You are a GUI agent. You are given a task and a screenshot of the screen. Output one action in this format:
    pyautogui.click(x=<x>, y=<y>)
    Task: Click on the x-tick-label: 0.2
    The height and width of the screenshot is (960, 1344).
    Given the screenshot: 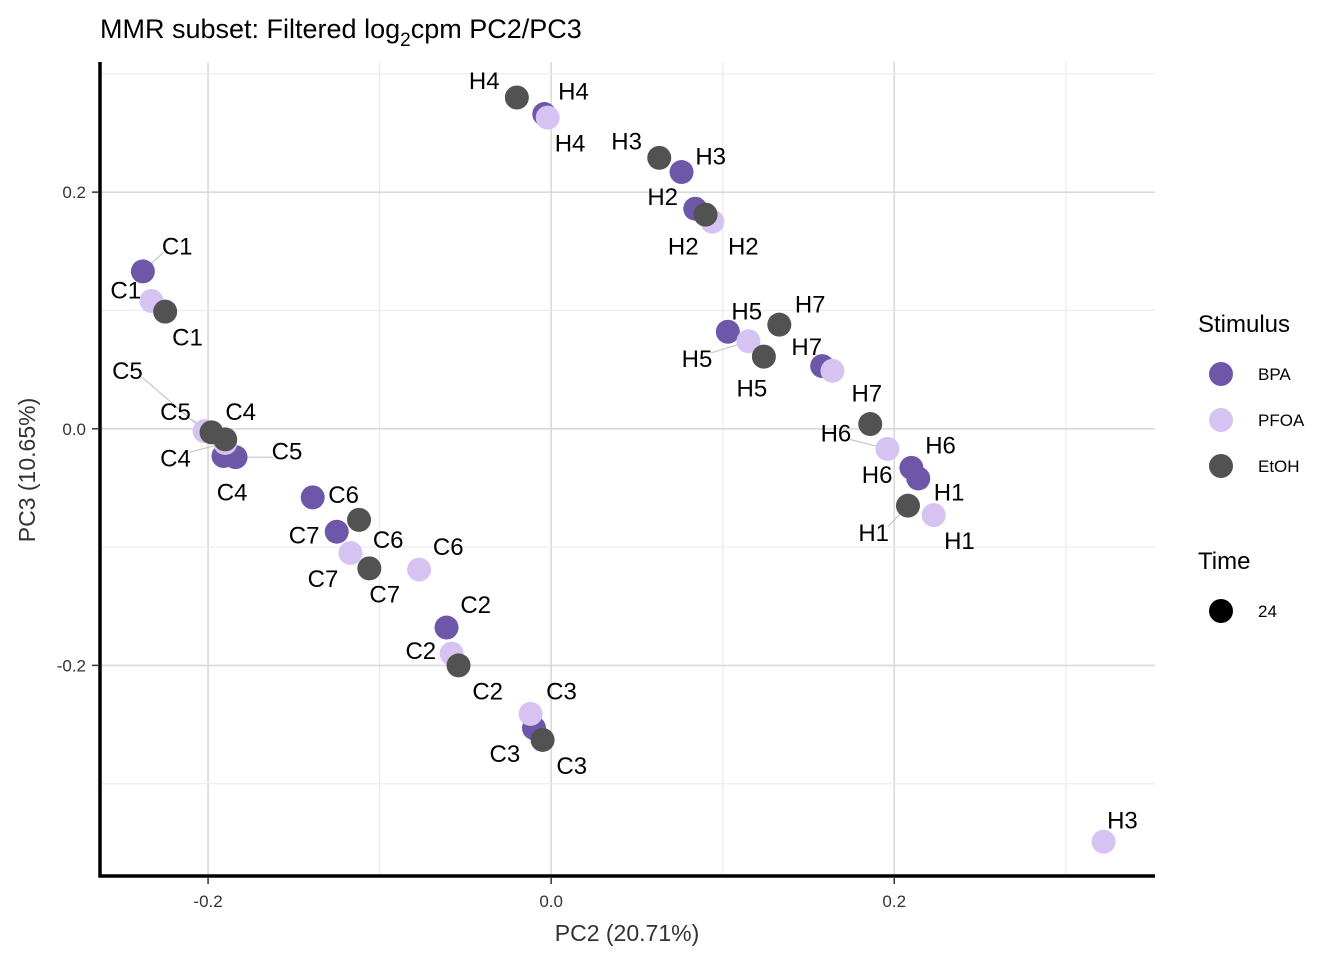 What is the action you would take?
    pyautogui.click(x=894, y=901)
    